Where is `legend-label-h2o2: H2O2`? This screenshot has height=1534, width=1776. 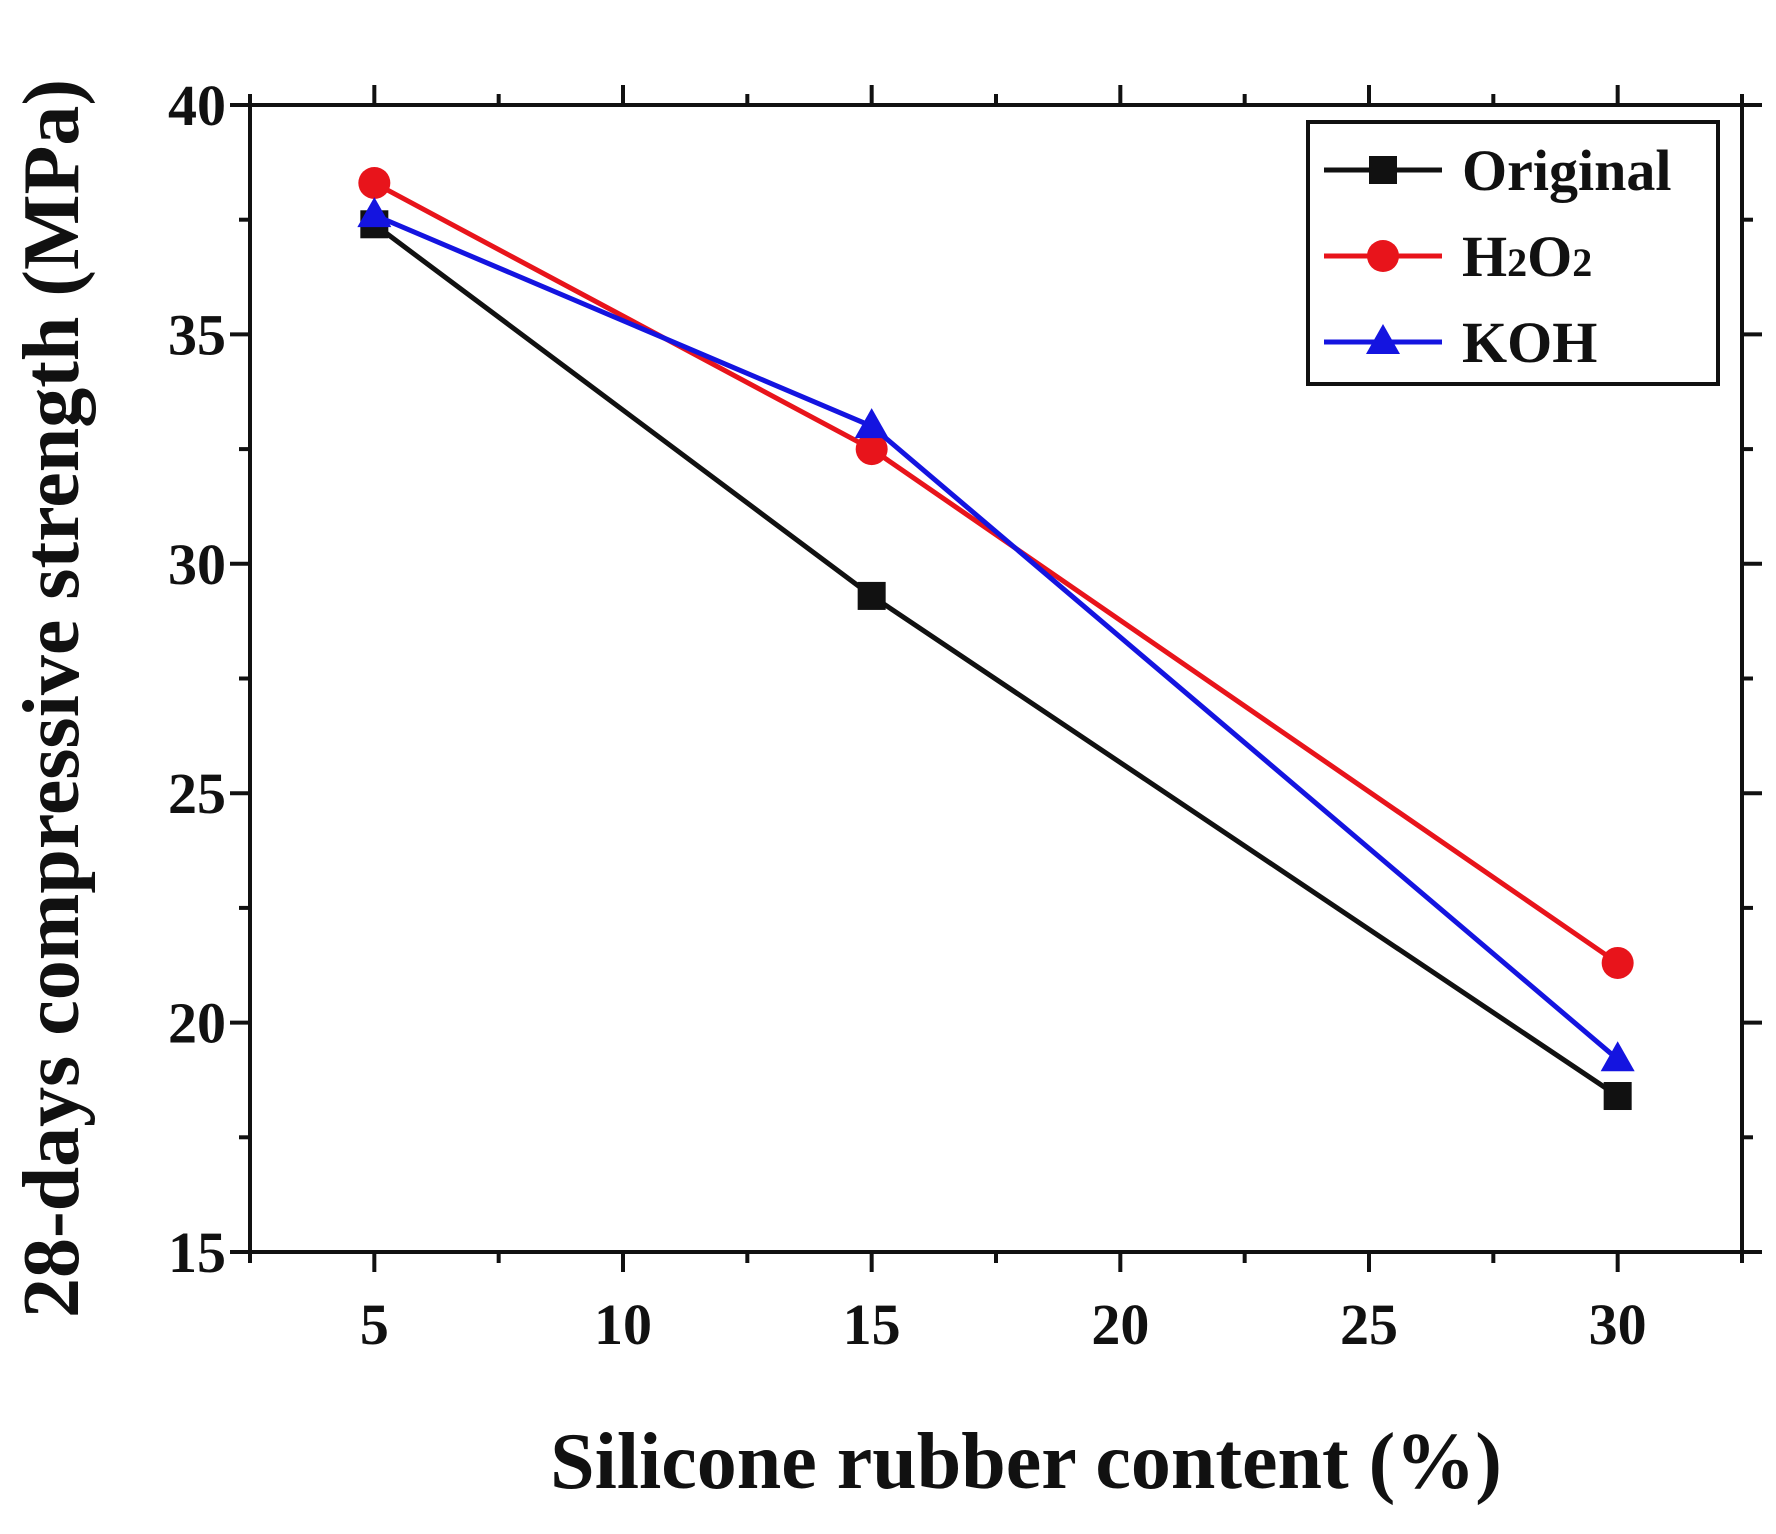
legend-label-h2o2: H2O2 is located at coordinates (1527, 256).